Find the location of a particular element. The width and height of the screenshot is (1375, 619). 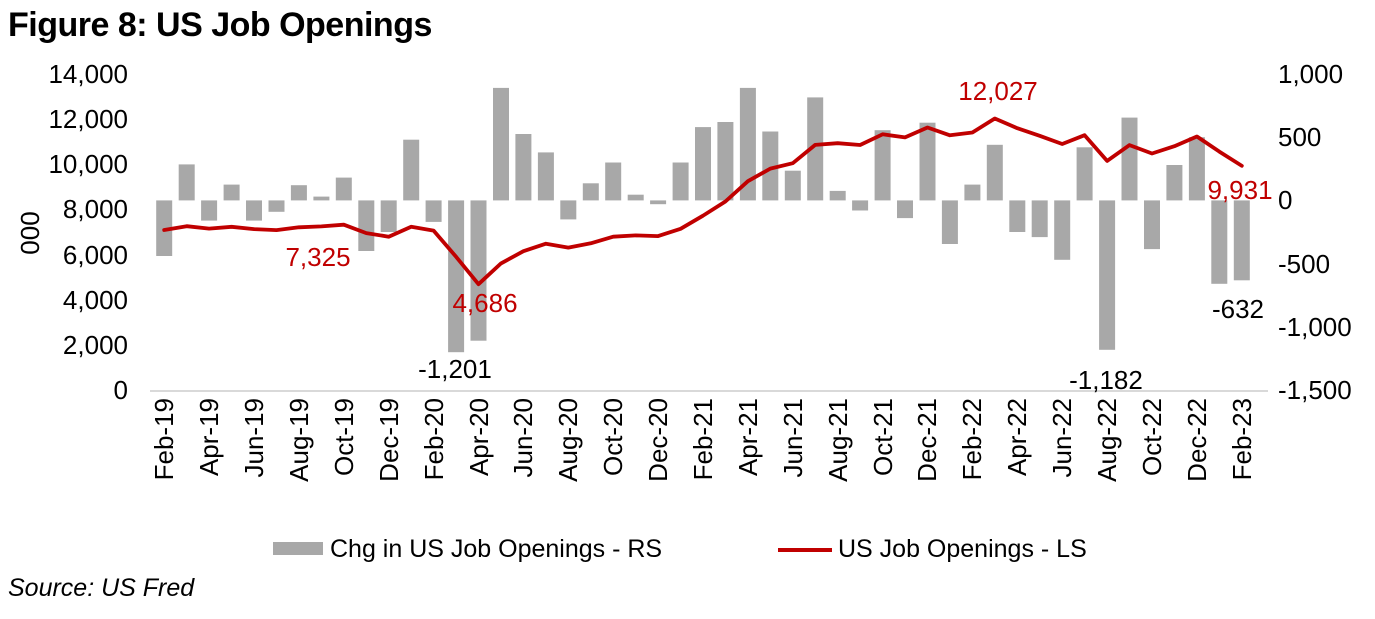

left-axis-tick: 14,000 is located at coordinates (88, 74).